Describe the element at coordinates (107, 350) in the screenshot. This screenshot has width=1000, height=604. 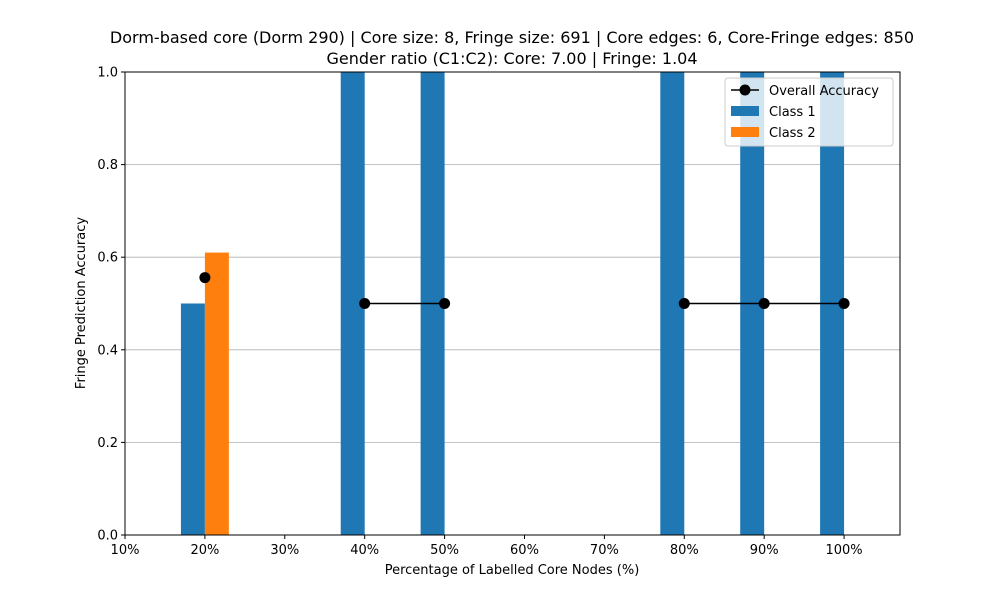
I see `y-tick-label: 0.4` at that location.